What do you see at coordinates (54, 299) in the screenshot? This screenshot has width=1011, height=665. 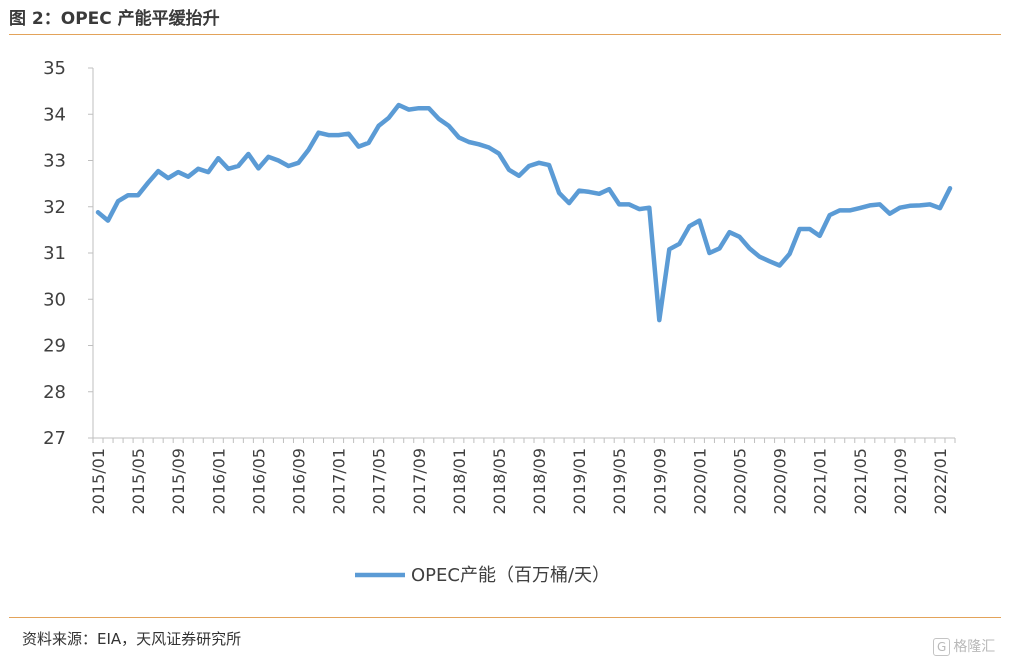 I see `y-tick-label: 30` at bounding box center [54, 299].